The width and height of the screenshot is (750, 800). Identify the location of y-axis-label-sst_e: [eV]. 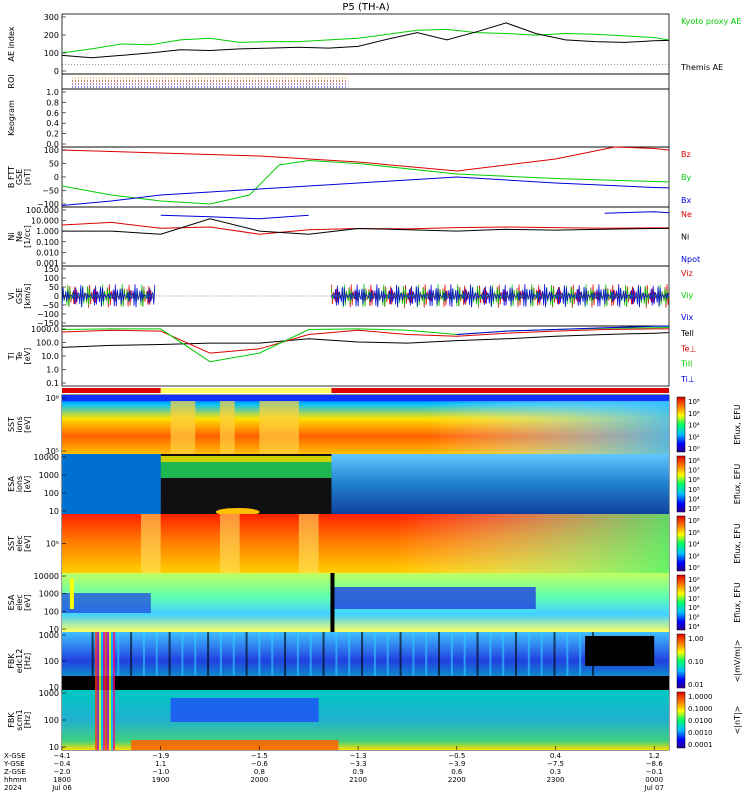
(27, 543).